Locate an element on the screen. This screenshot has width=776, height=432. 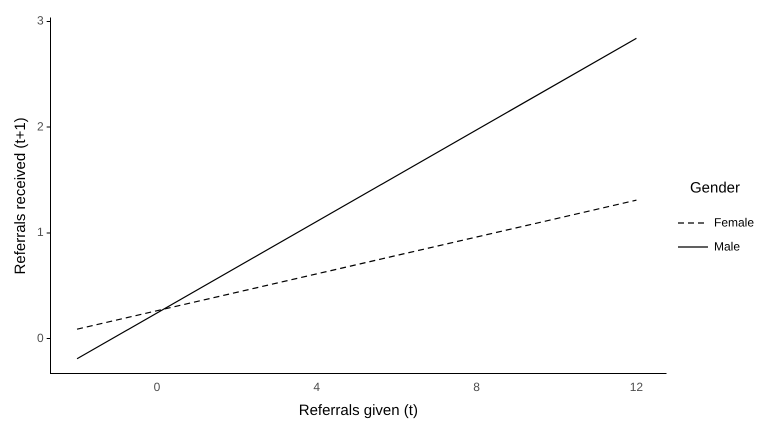
legend-label: Female is located at coordinates (734, 222).